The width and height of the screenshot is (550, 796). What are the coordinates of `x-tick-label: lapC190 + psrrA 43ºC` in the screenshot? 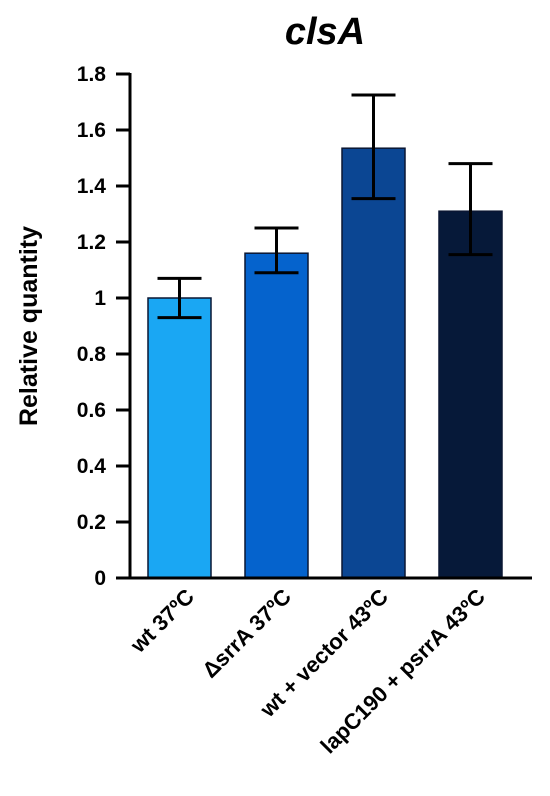 It's located at (403, 671).